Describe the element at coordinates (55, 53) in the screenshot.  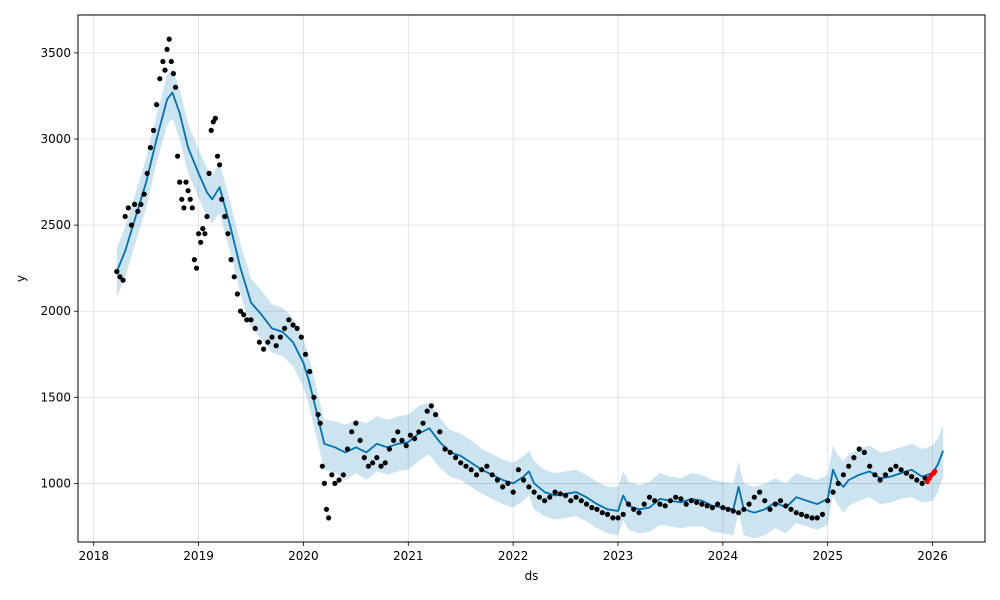
I see `y-tick-label: 3500` at that location.